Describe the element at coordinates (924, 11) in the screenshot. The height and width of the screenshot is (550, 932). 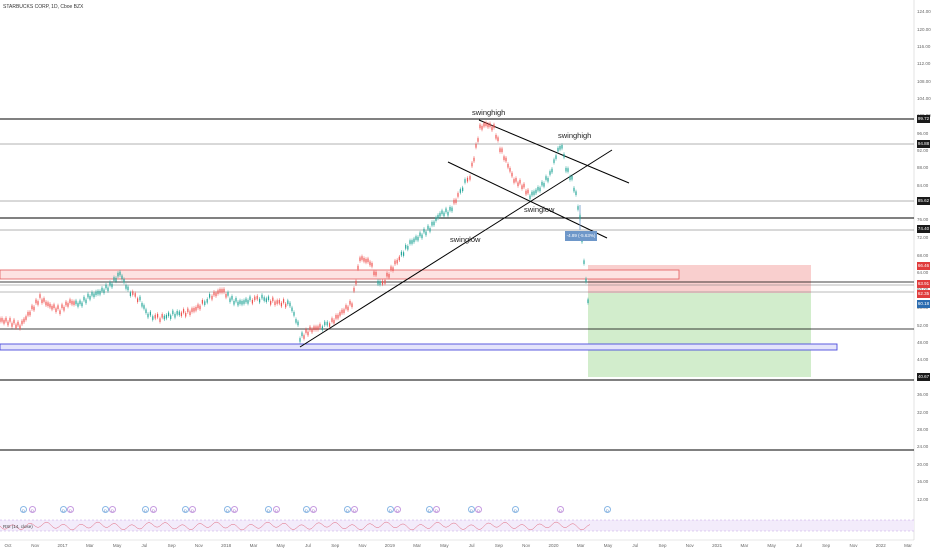
I see `price-tick-label: 124.00` at that location.